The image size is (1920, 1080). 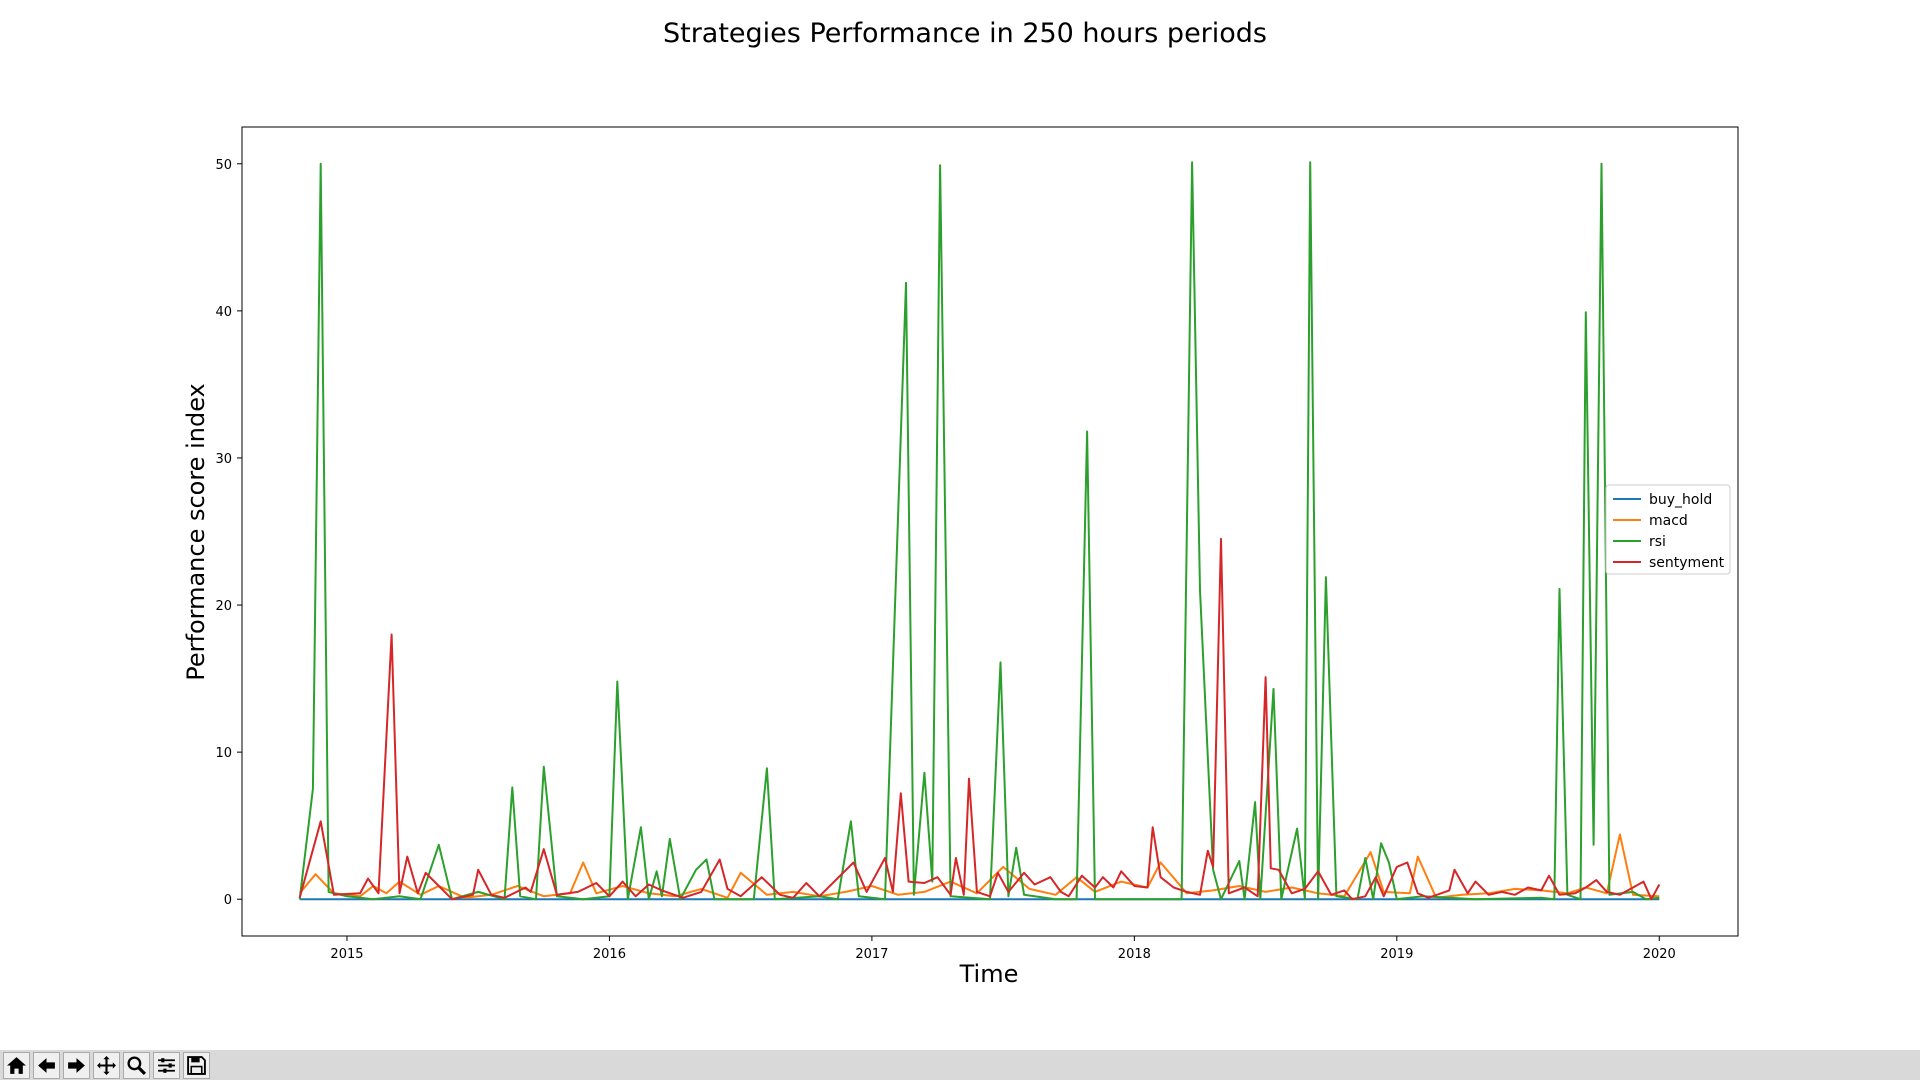 I want to click on x-tick-label: 2018, so click(x=1134, y=954).